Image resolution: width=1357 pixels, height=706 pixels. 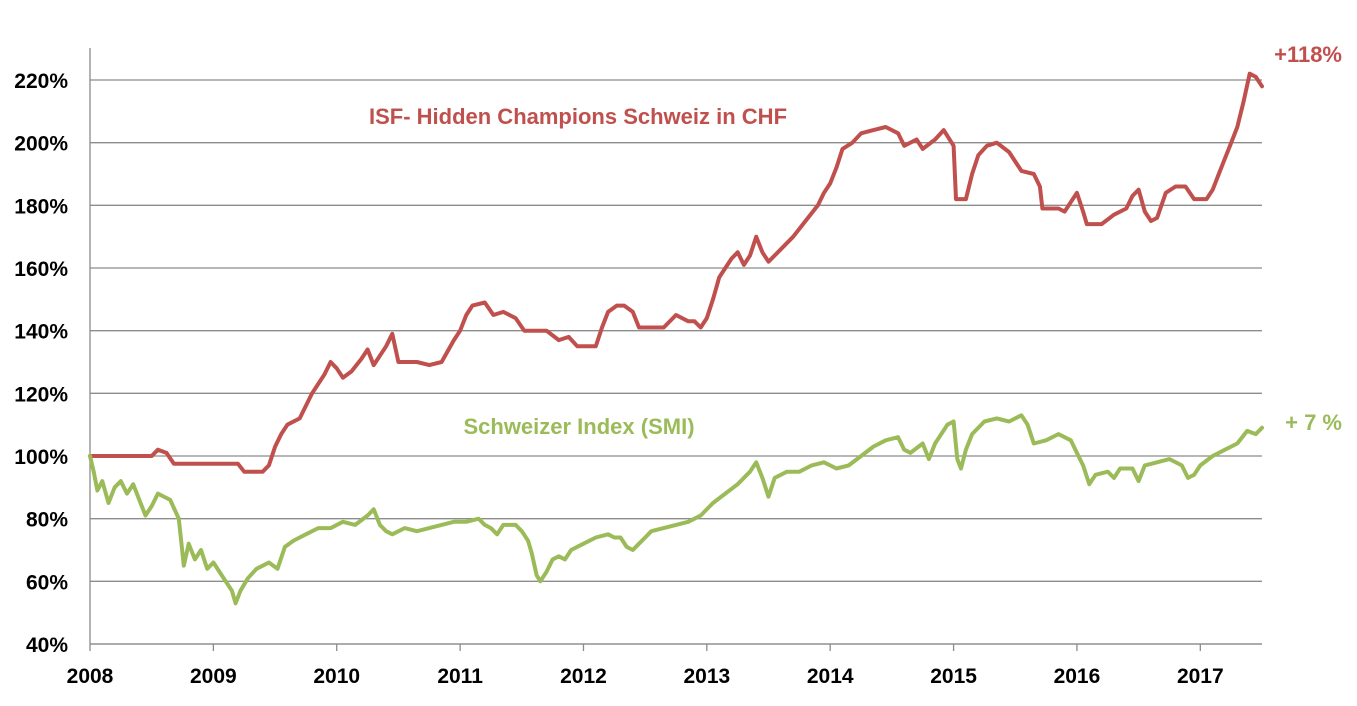 What do you see at coordinates (47, 520) in the screenshot?
I see `y-tick-label: 80%` at bounding box center [47, 520].